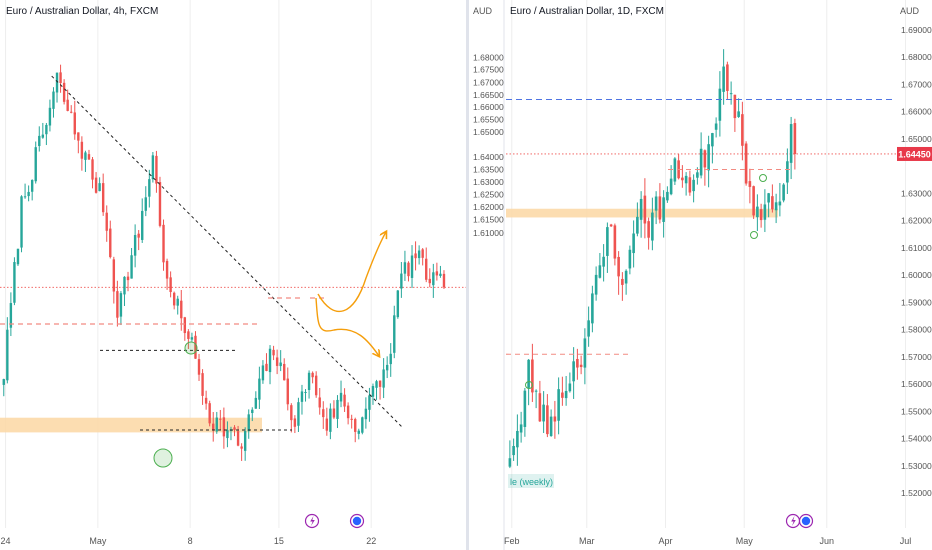 This screenshot has width=932, height=550. I want to click on y-tick-label: 1.64000, so click(488, 157).